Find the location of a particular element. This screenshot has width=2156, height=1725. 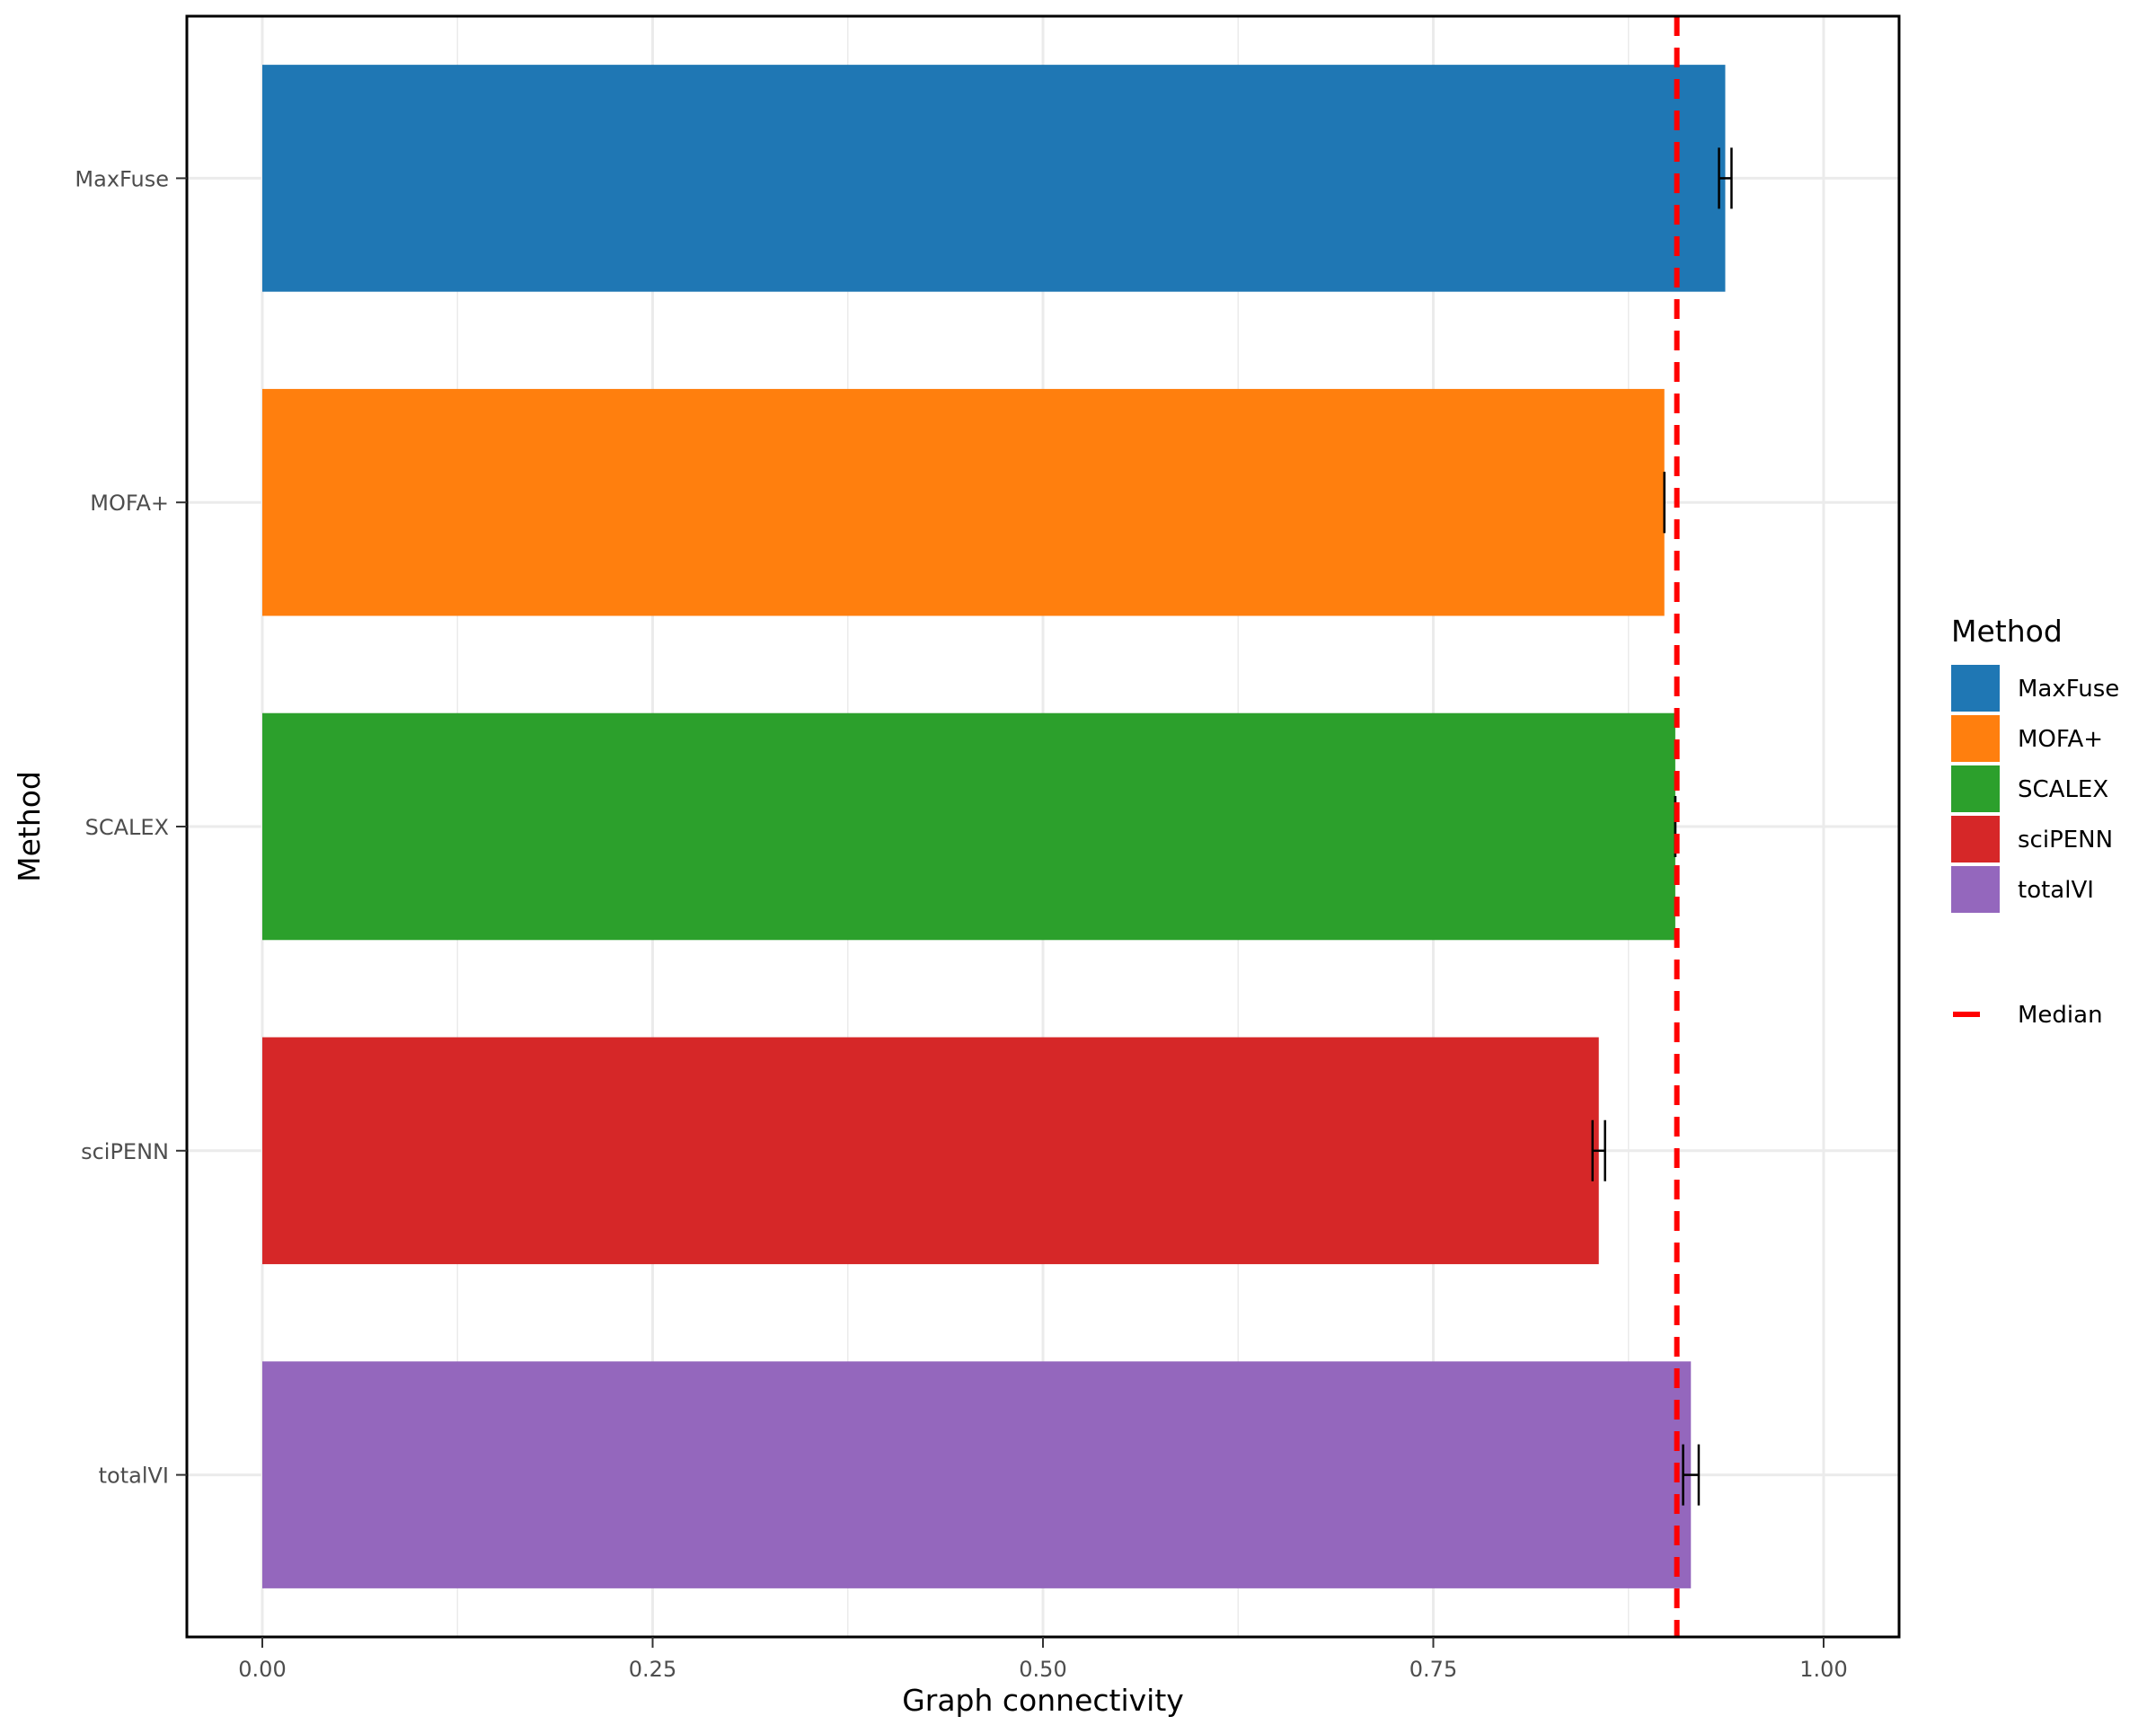

y-tick-label-2: SCALEX is located at coordinates (127, 827).